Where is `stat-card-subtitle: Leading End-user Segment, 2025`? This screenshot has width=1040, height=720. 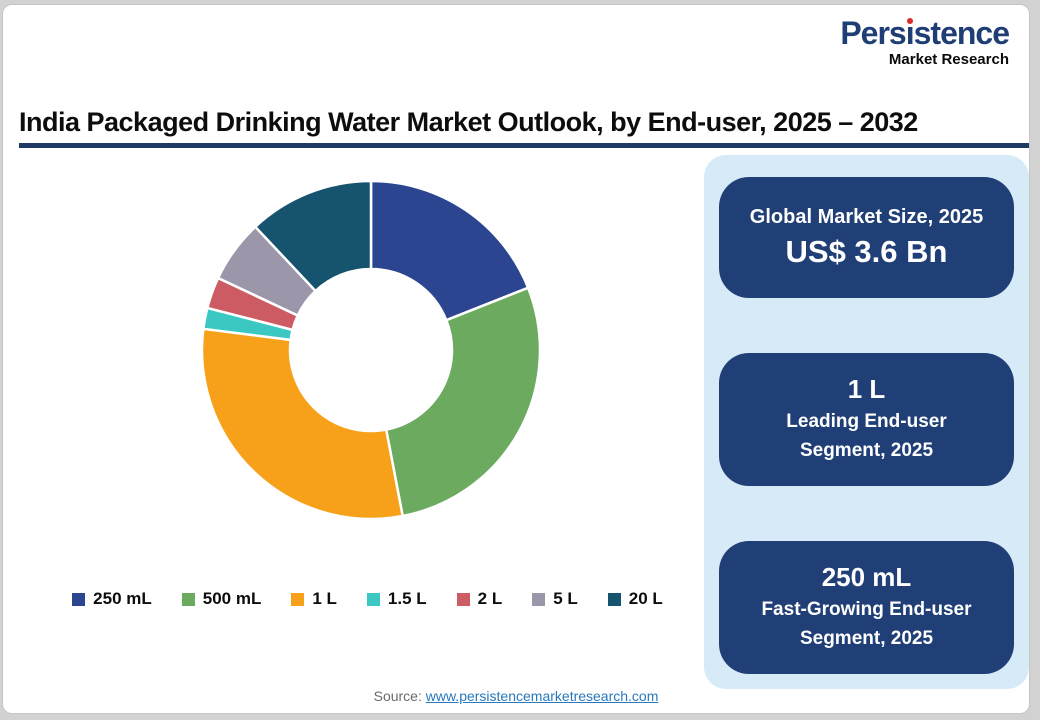 stat-card-subtitle: Leading End-user Segment, 2025 is located at coordinates (866, 436).